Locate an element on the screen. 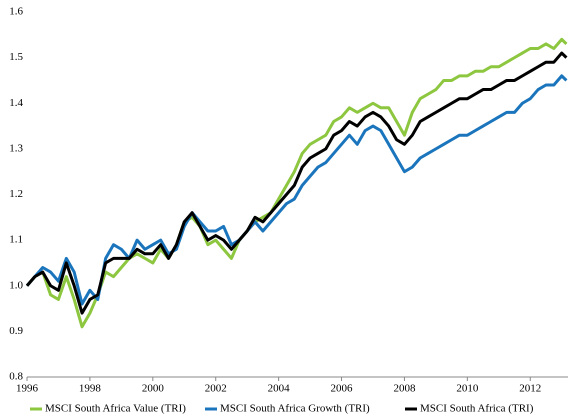  legend-label: MSCI South Africa (TRI) is located at coordinates (477, 409).